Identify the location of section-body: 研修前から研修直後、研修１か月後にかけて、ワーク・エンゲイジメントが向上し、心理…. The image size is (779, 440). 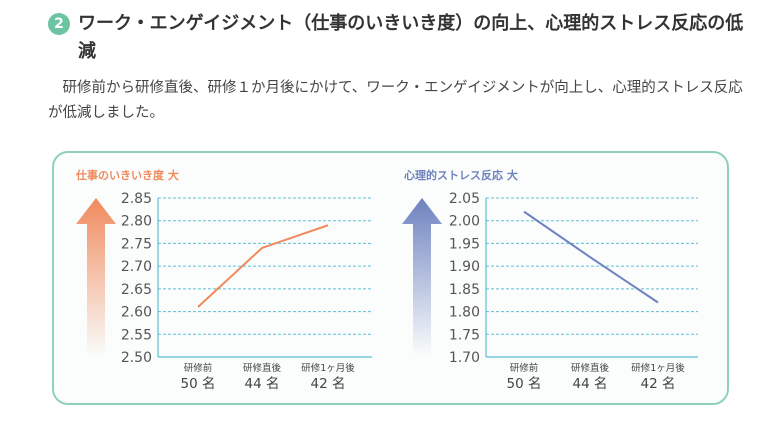
(395, 100).